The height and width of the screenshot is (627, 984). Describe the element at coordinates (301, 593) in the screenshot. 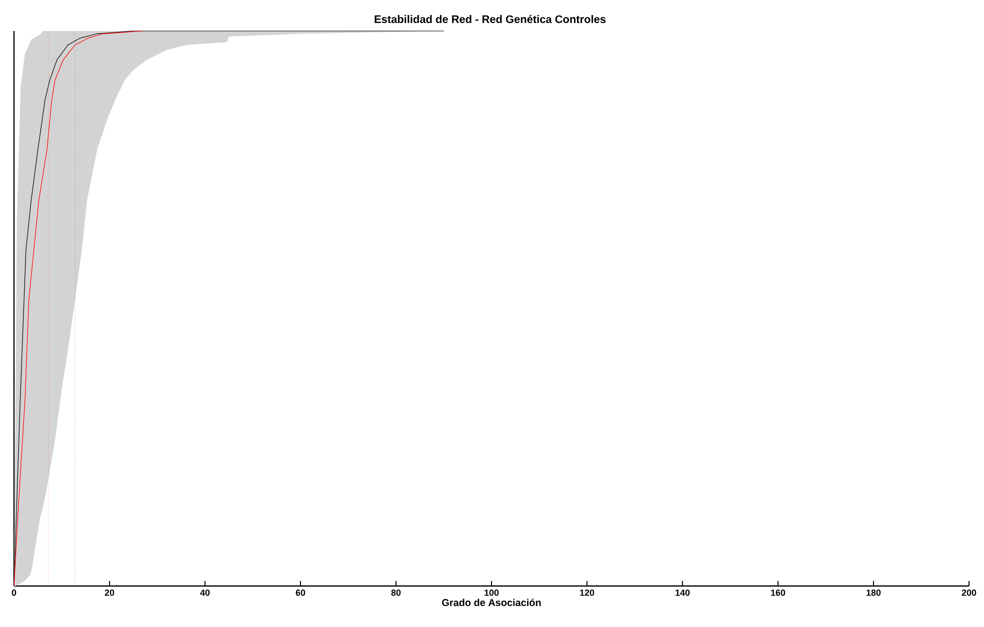

I see `x-tick-label: 60` at that location.